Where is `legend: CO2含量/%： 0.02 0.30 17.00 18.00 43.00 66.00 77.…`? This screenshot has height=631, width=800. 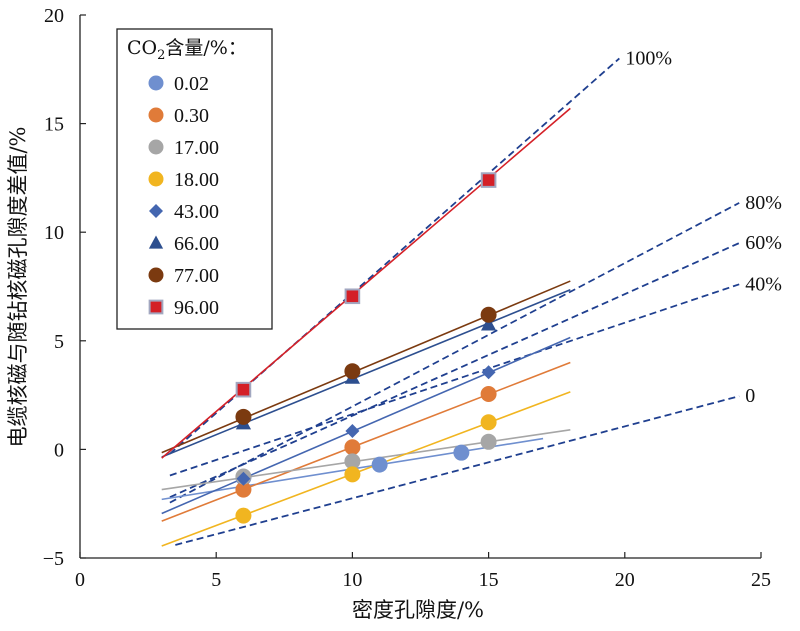 legend: CO2含量/%： 0.02 0.30 17.00 18.00 43.00 66.00 77.… is located at coordinates (194, 179).